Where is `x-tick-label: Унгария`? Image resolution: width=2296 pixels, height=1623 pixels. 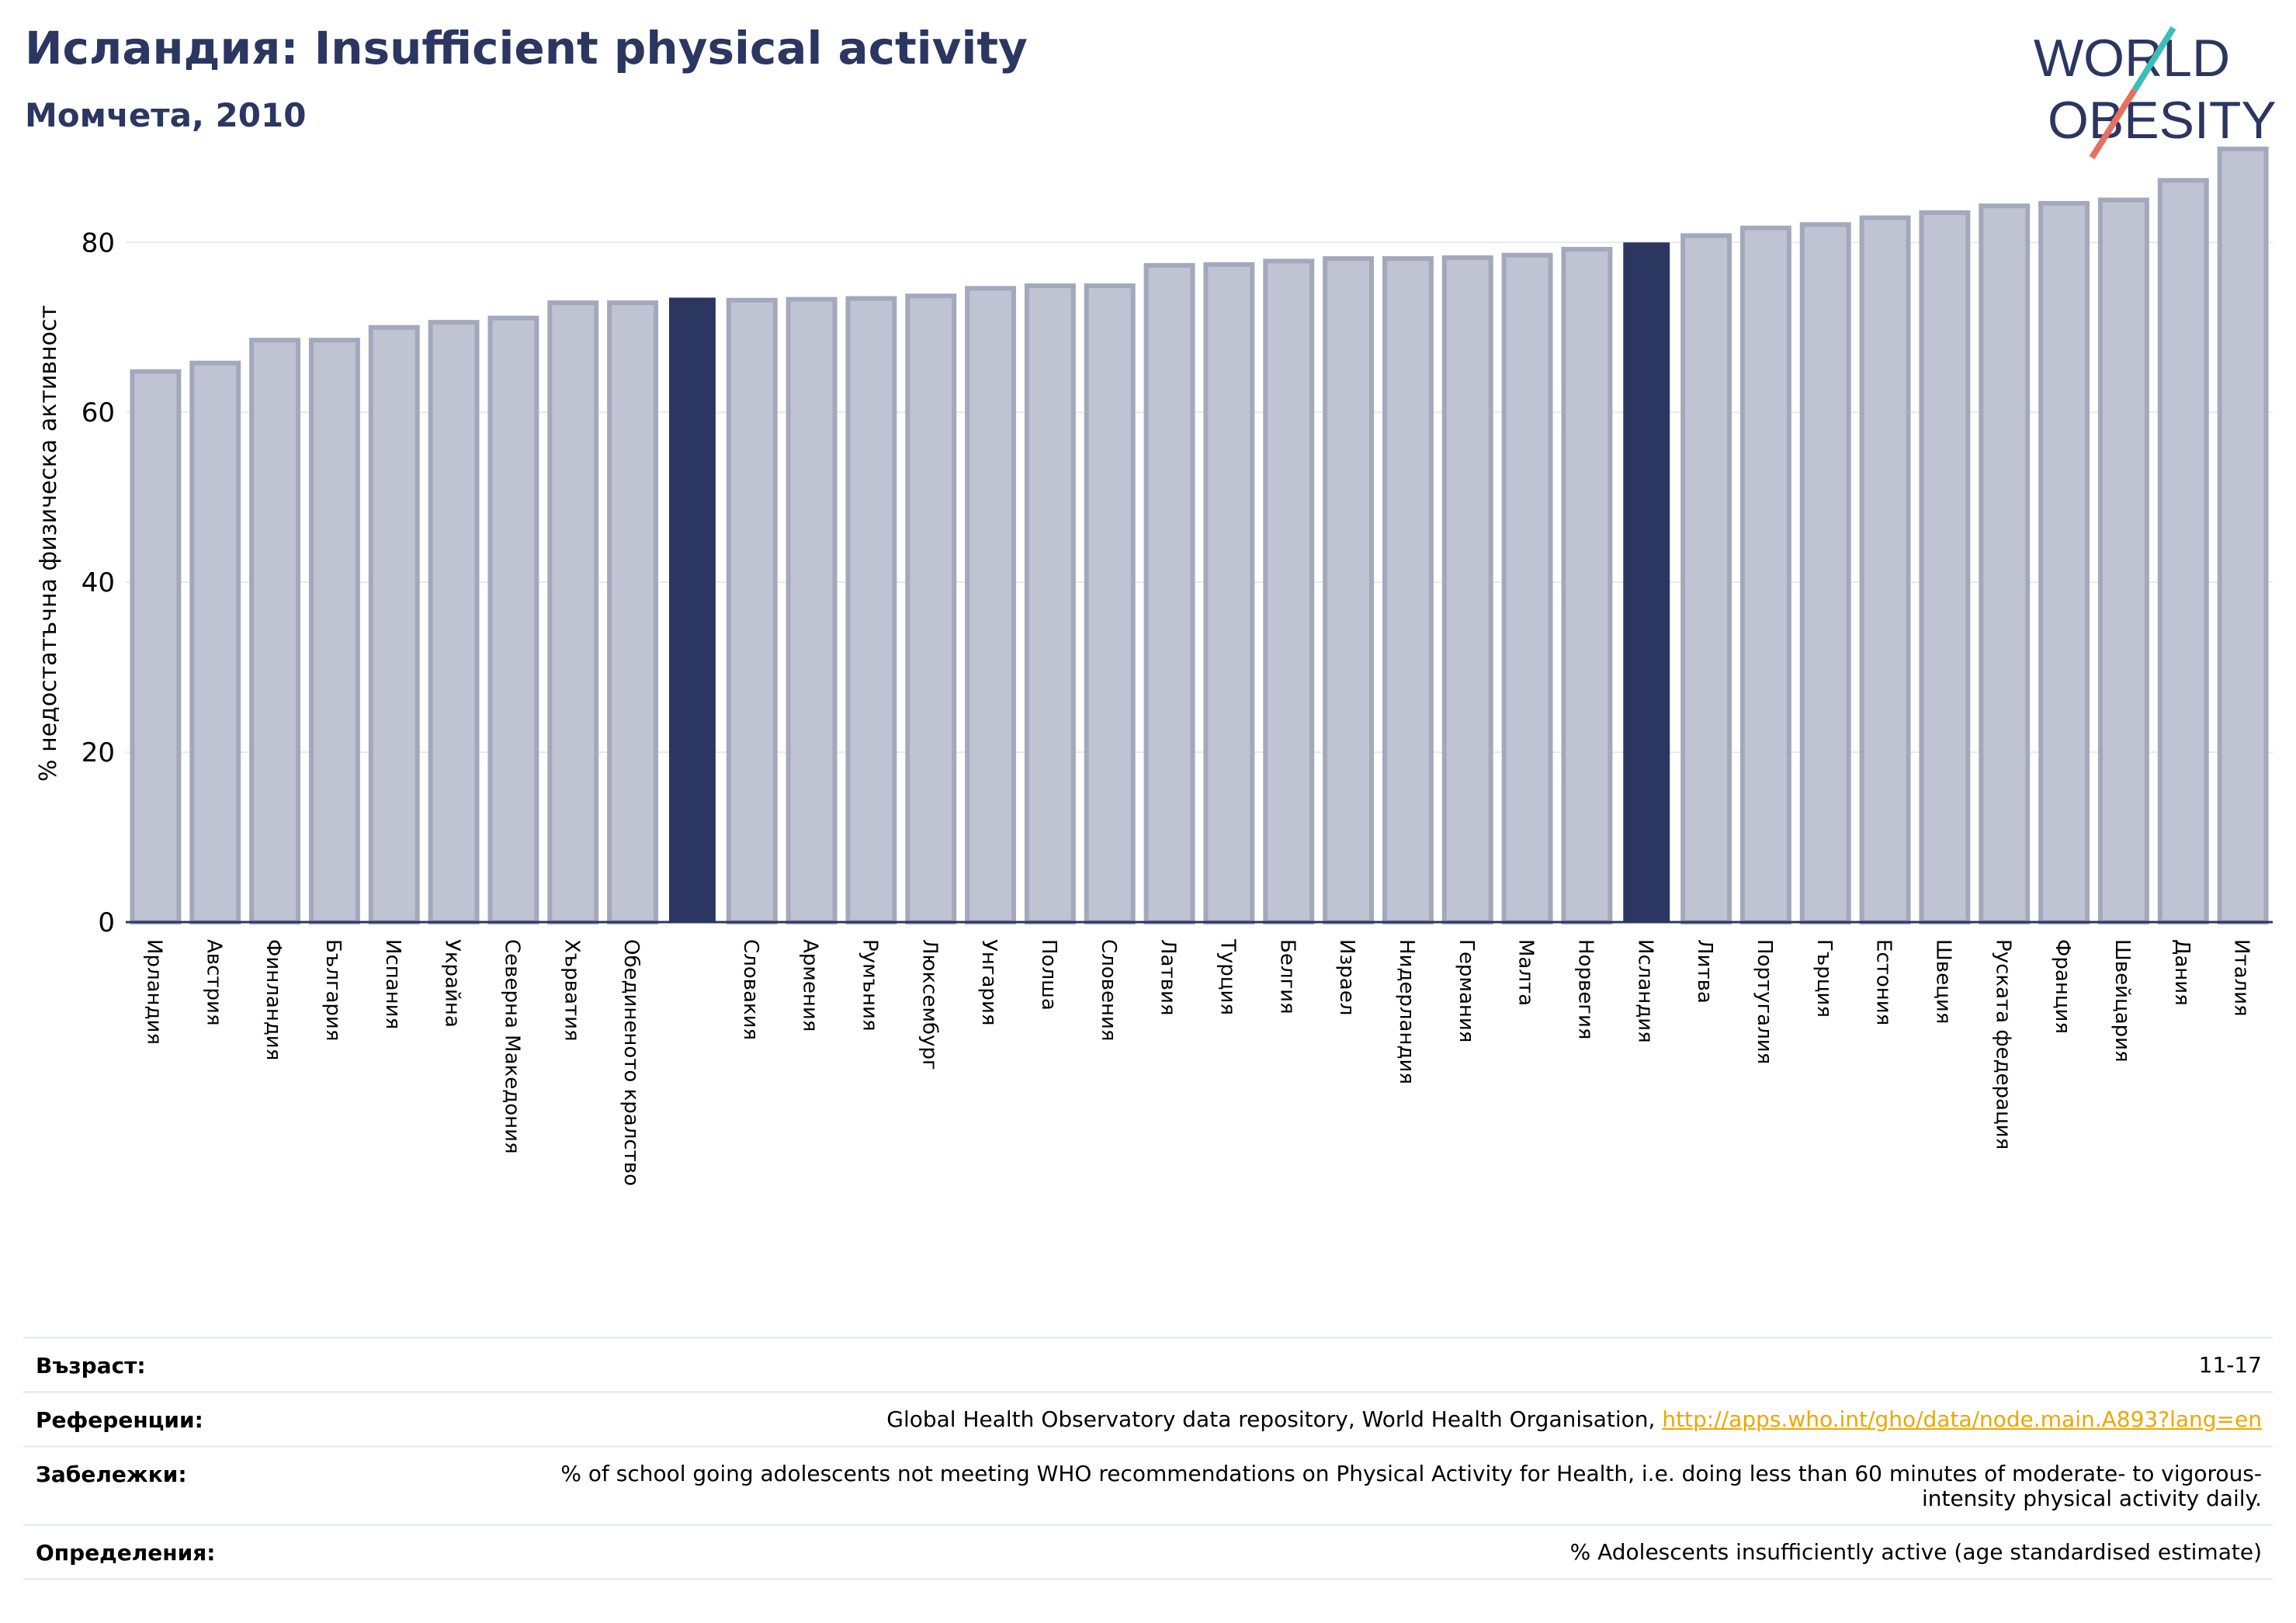 x-tick-label: Унгария is located at coordinates (989, 982).